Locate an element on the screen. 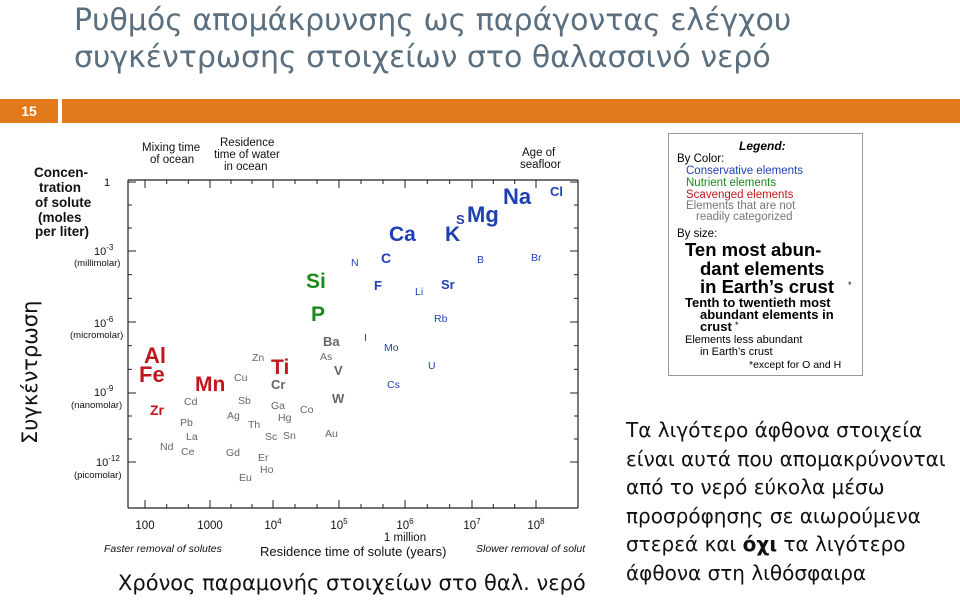 The height and width of the screenshot is (615, 960). element-label: Ho is located at coordinates (267, 470).